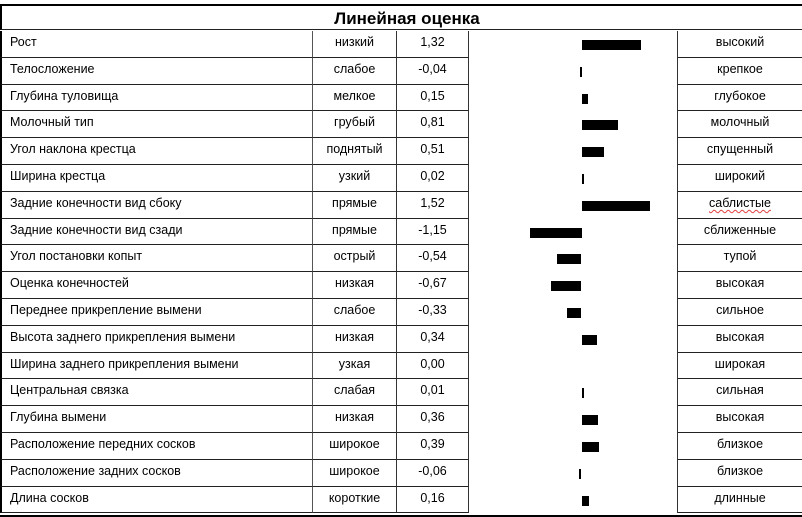 The width and height of the screenshot is (802, 517). Describe the element at coordinates (433, 285) in the screenshot. I see `trait-value: -0,67` at that location.